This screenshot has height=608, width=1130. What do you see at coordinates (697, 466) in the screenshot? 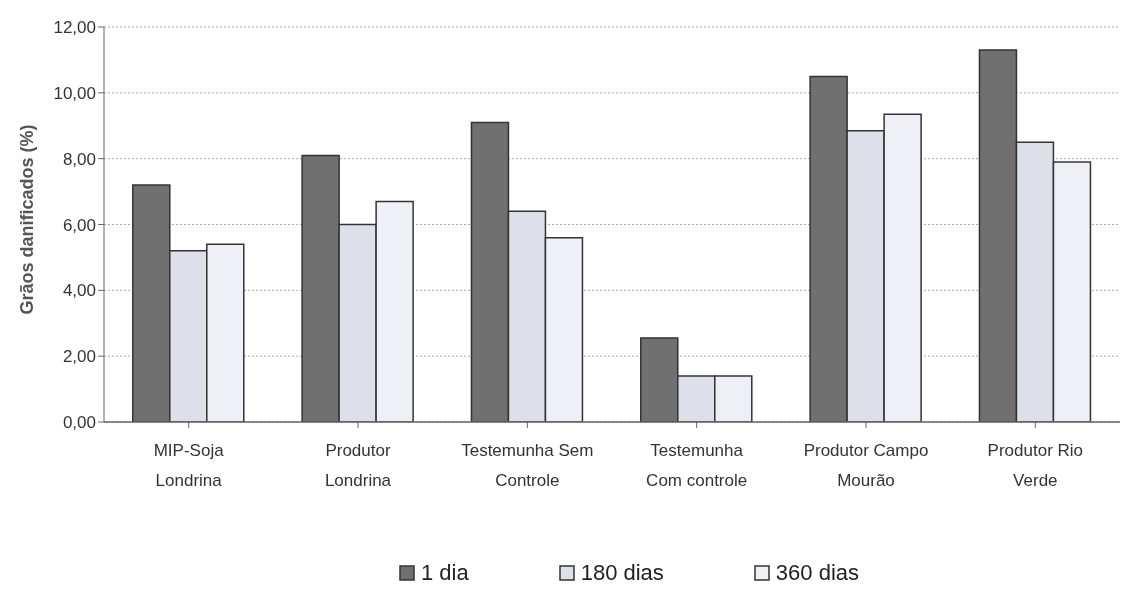
I see `x-tick-label: Testemunha Com controle` at bounding box center [697, 466].